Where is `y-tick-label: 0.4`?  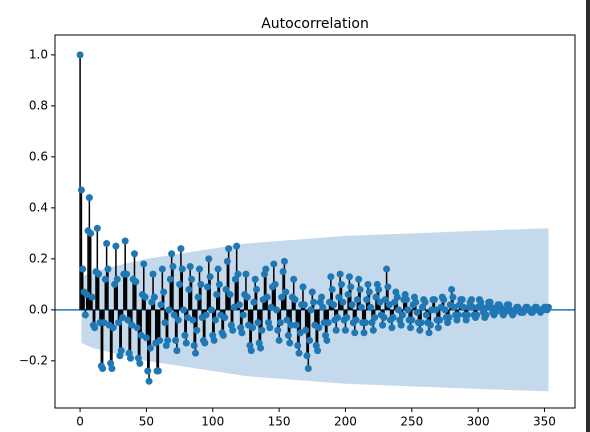
y-tick-label: 0.4 is located at coordinates (38, 207).